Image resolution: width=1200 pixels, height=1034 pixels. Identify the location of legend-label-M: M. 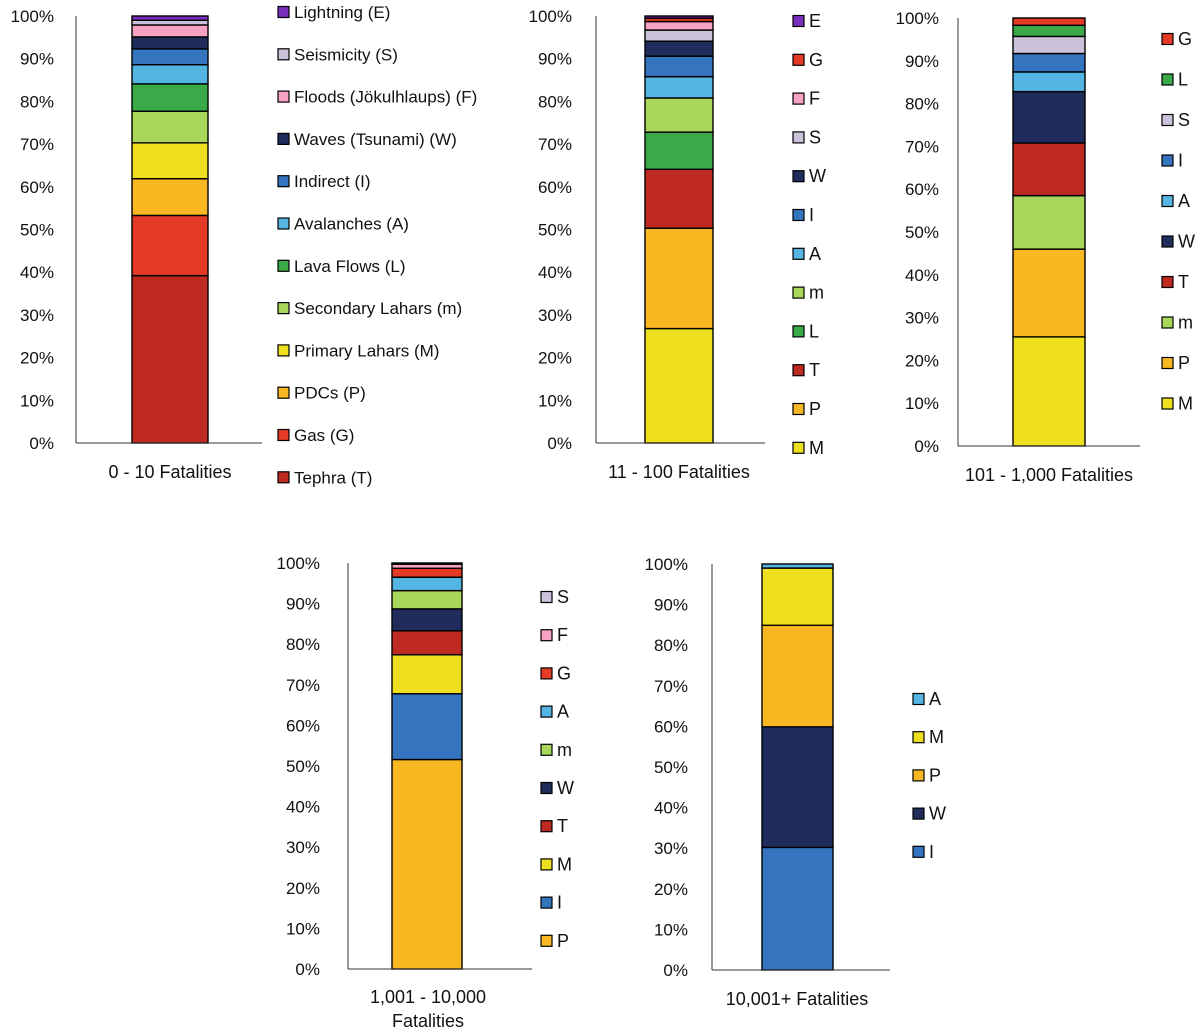
(564, 864).